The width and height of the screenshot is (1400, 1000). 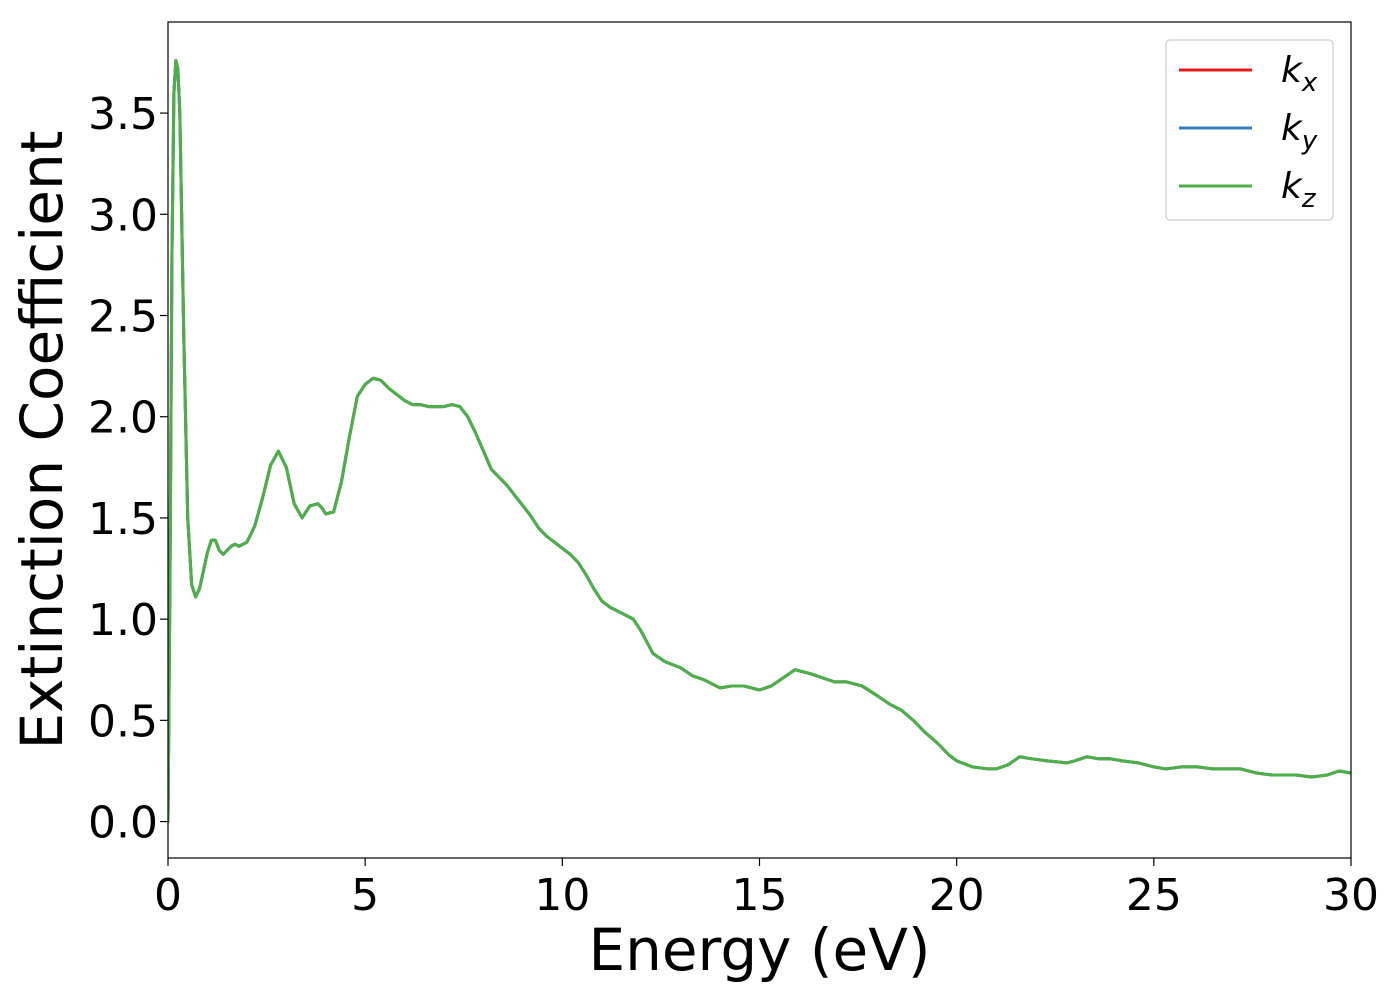 What do you see at coordinates (1249, 130) in the screenshot?
I see `legend-frame` at bounding box center [1249, 130].